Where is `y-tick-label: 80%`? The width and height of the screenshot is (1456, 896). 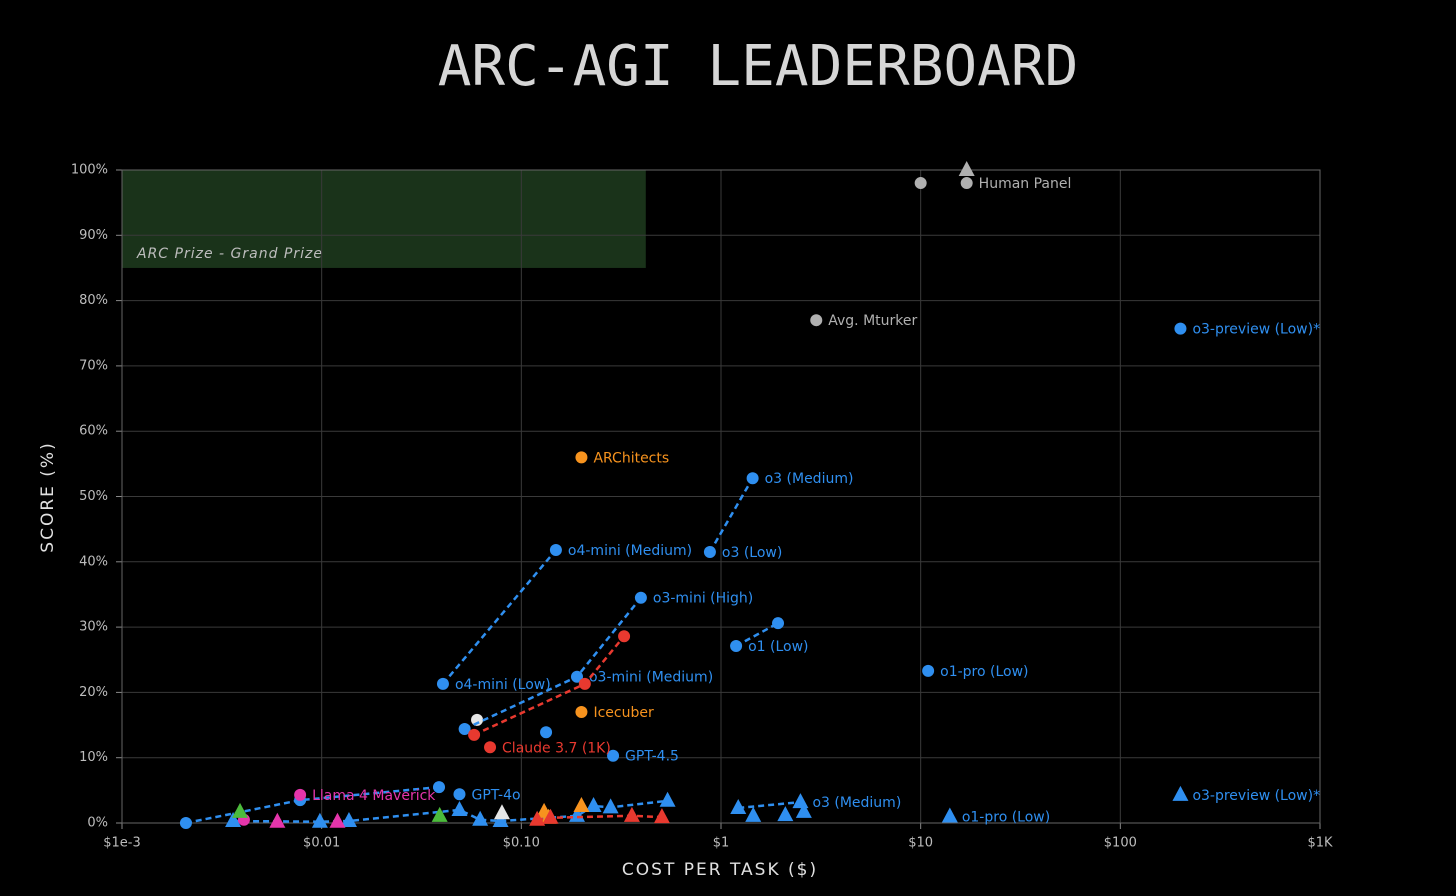 y-tick-label: 80% is located at coordinates (93, 300).